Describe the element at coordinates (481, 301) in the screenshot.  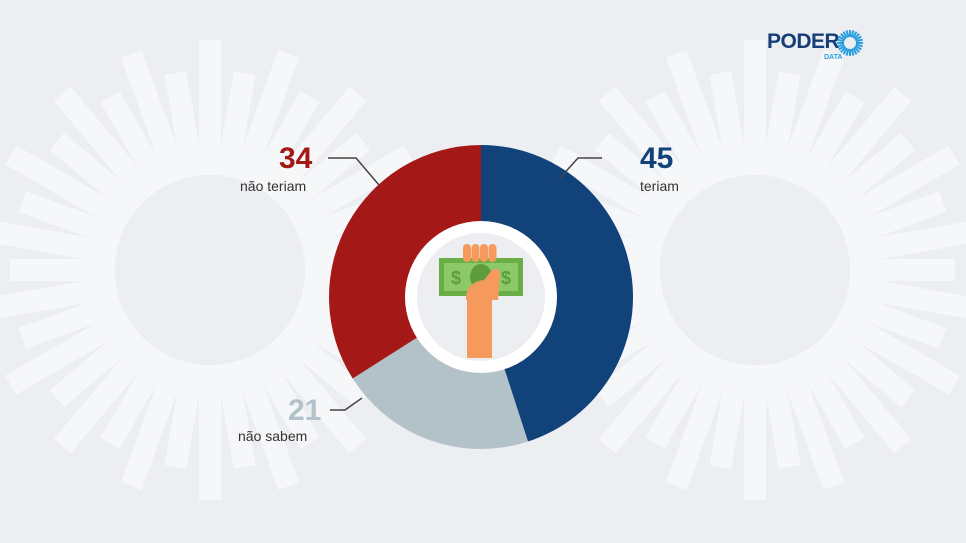
I see `hand-holding-money-icon: $ $` at that location.